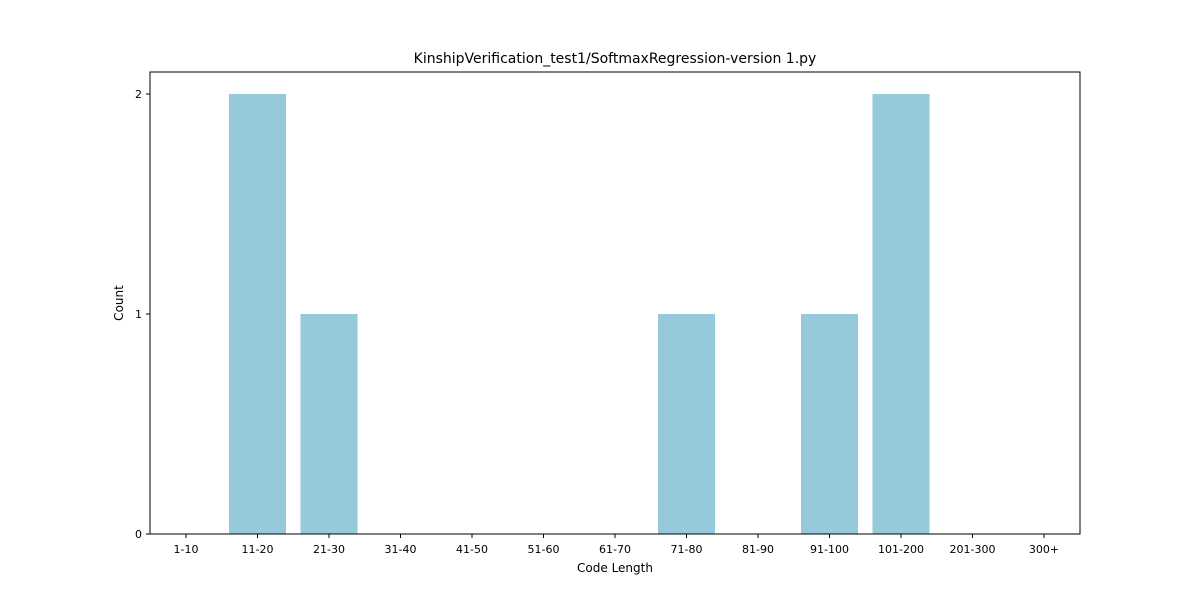 Image resolution: width=1200 pixels, height=600 pixels. What do you see at coordinates (119, 303) in the screenshot?
I see `y-axis-label: Count` at bounding box center [119, 303].